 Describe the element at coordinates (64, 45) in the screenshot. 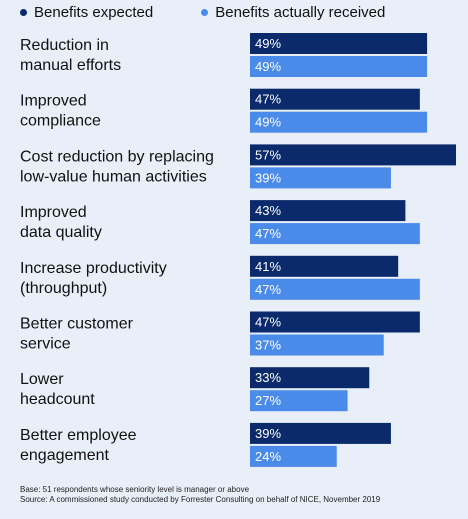

I see `category-label: Reduction in` at that location.